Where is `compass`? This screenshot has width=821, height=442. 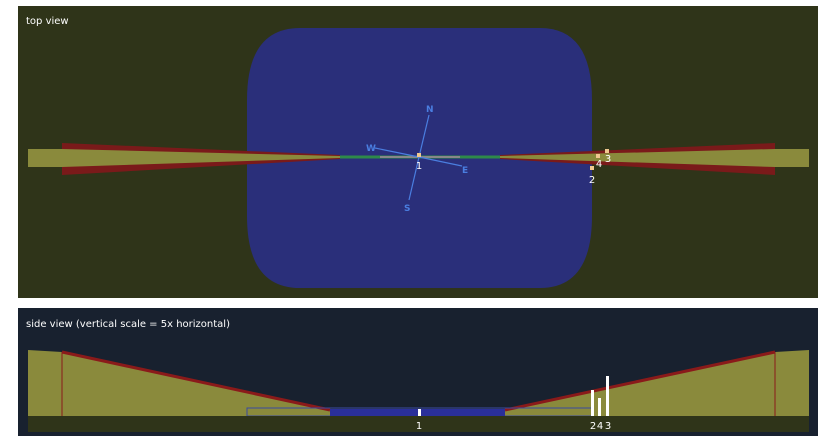 compass is located at coordinates (418, 157).